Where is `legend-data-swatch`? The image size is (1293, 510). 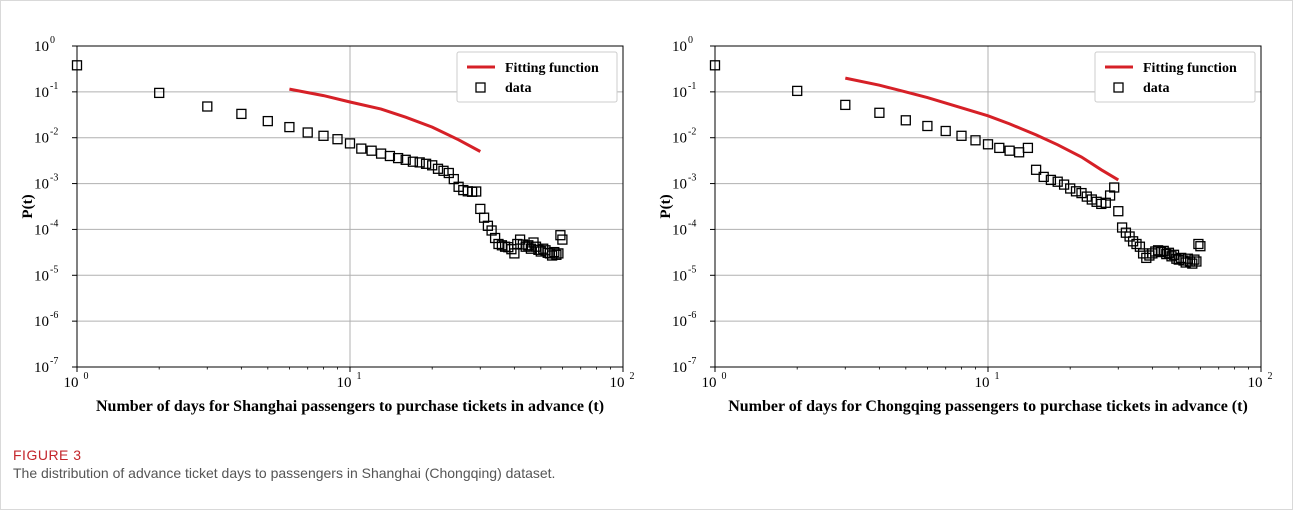
legend-data-swatch is located at coordinates (1118, 87).